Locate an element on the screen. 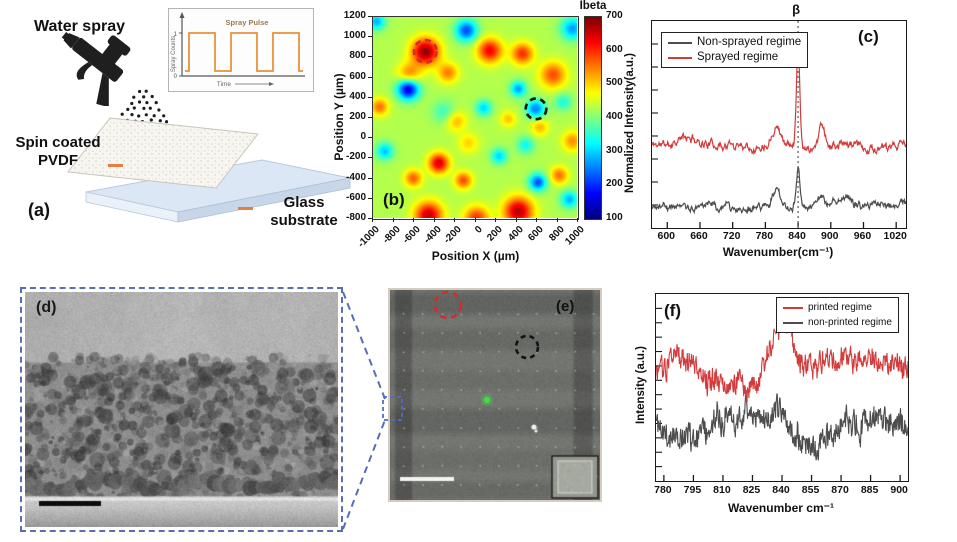  heatmap-frame is located at coordinates (475, 118).